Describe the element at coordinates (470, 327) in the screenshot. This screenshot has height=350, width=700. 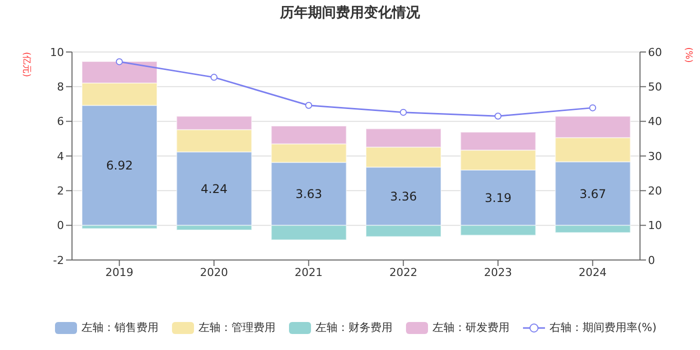
I see `legend-label: 左轴：研发费用` at that location.